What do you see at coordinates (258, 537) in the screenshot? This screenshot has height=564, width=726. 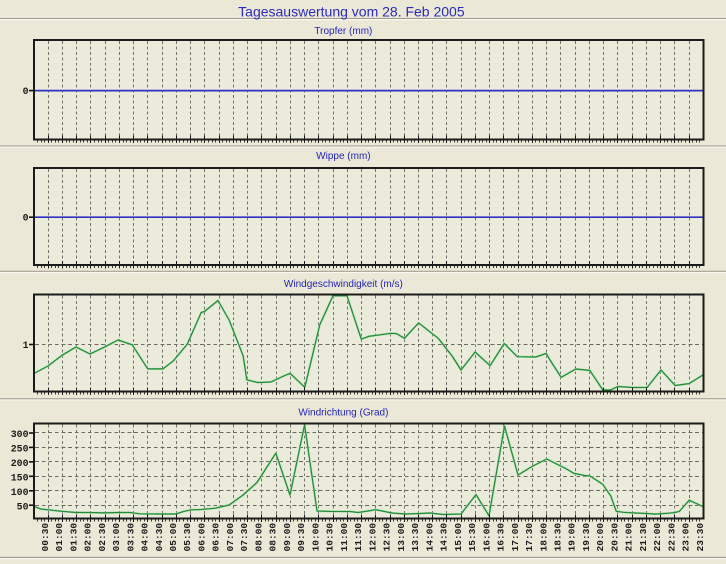 I see `svg-text: 08:00` at bounding box center [258, 537].